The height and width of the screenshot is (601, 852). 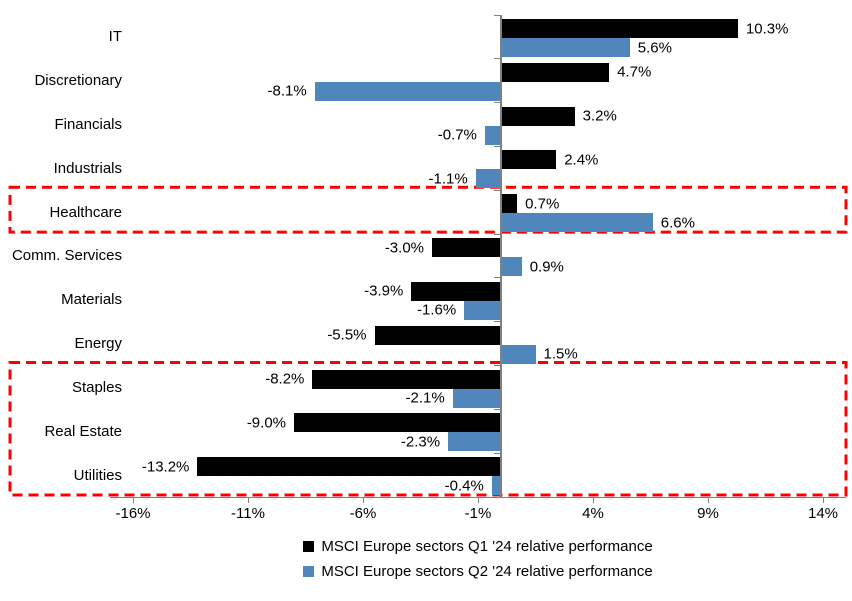 I want to click on x-axis-tick-label-4: 4%, so click(x=593, y=513).